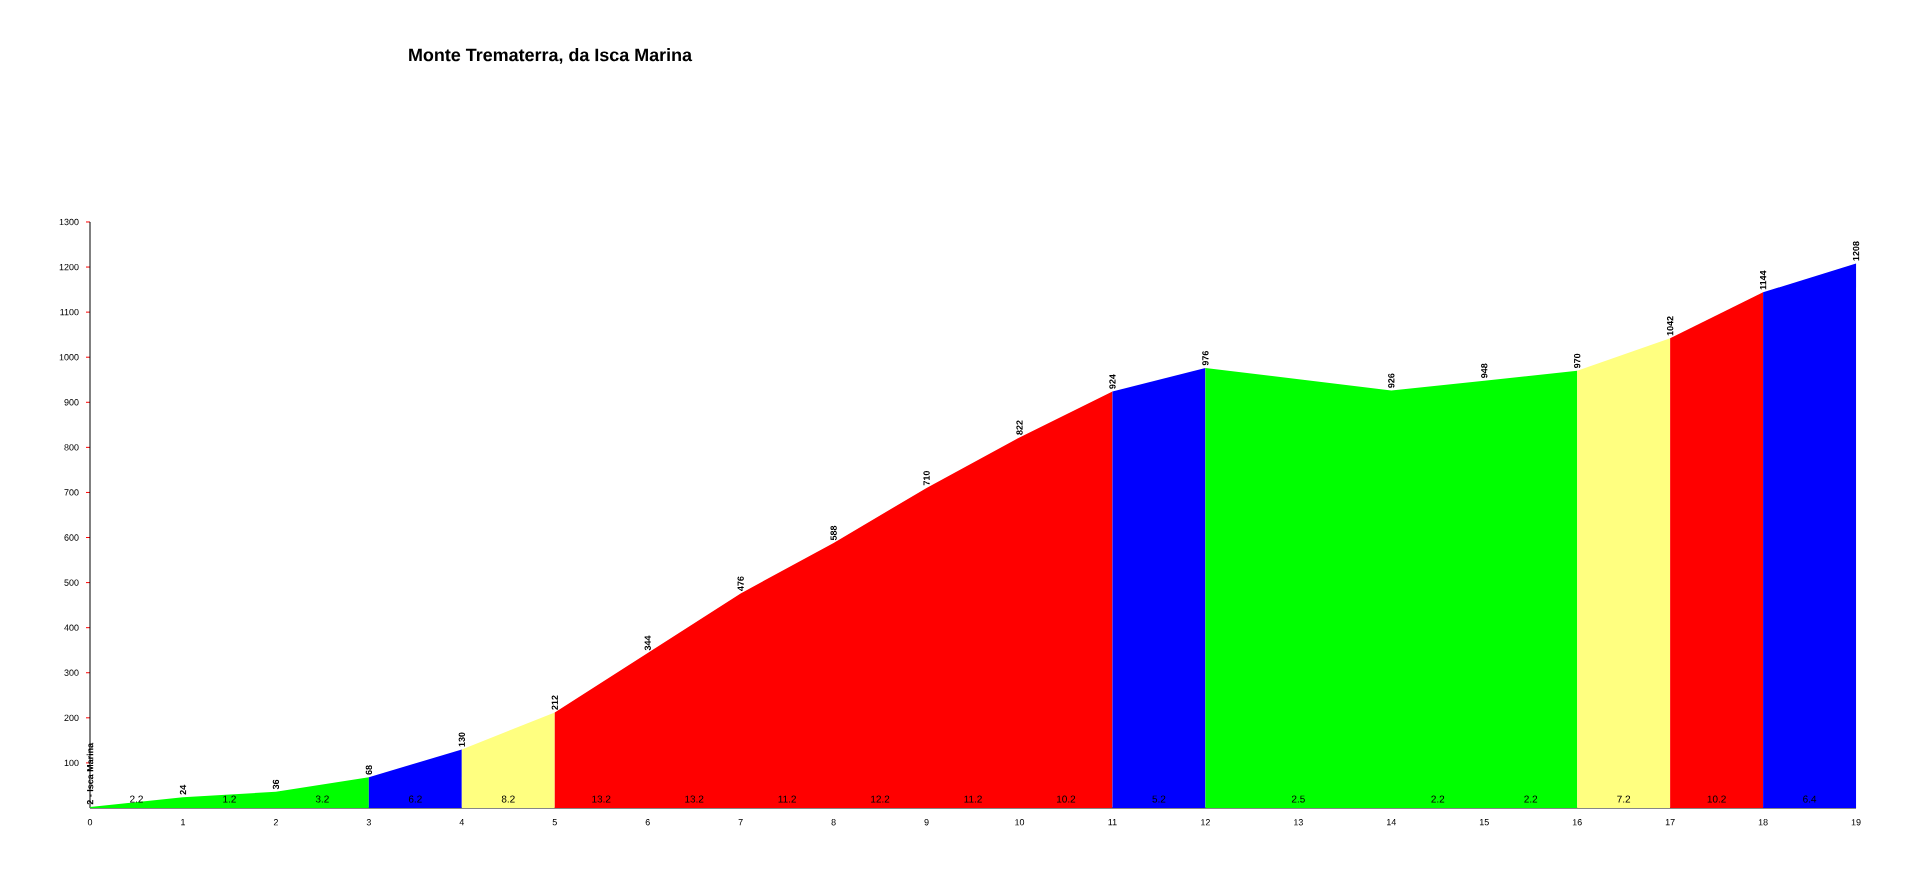 Image resolution: width=1908 pixels, height=873 pixels. What do you see at coordinates (554, 702) in the screenshot?
I see `data-label: 212` at bounding box center [554, 702].